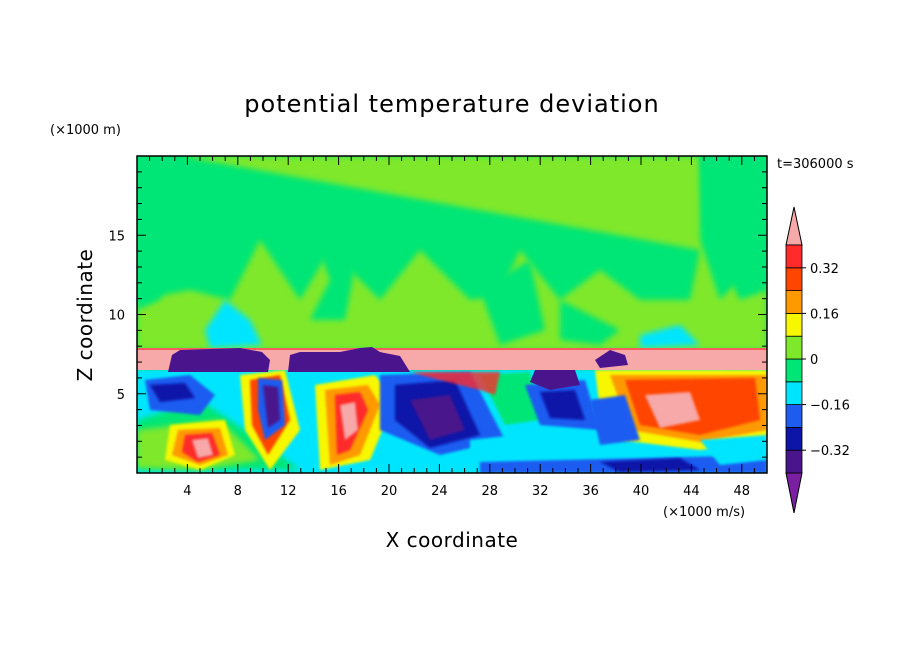 The height and width of the screenshot is (659, 904). What do you see at coordinates (794, 493) in the screenshot?
I see `colorbar-under-triangle` at bounding box center [794, 493].